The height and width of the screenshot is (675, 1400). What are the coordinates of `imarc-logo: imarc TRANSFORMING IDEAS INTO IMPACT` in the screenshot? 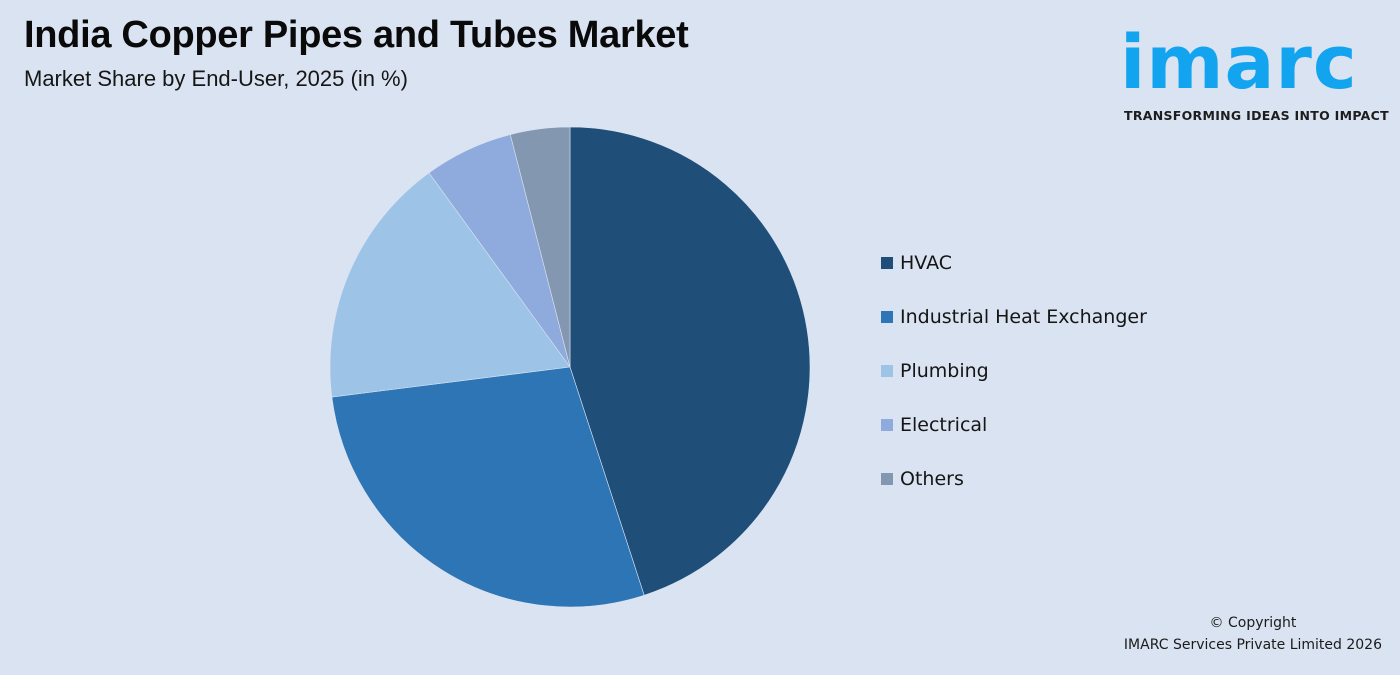 It's located at (1255, 69).